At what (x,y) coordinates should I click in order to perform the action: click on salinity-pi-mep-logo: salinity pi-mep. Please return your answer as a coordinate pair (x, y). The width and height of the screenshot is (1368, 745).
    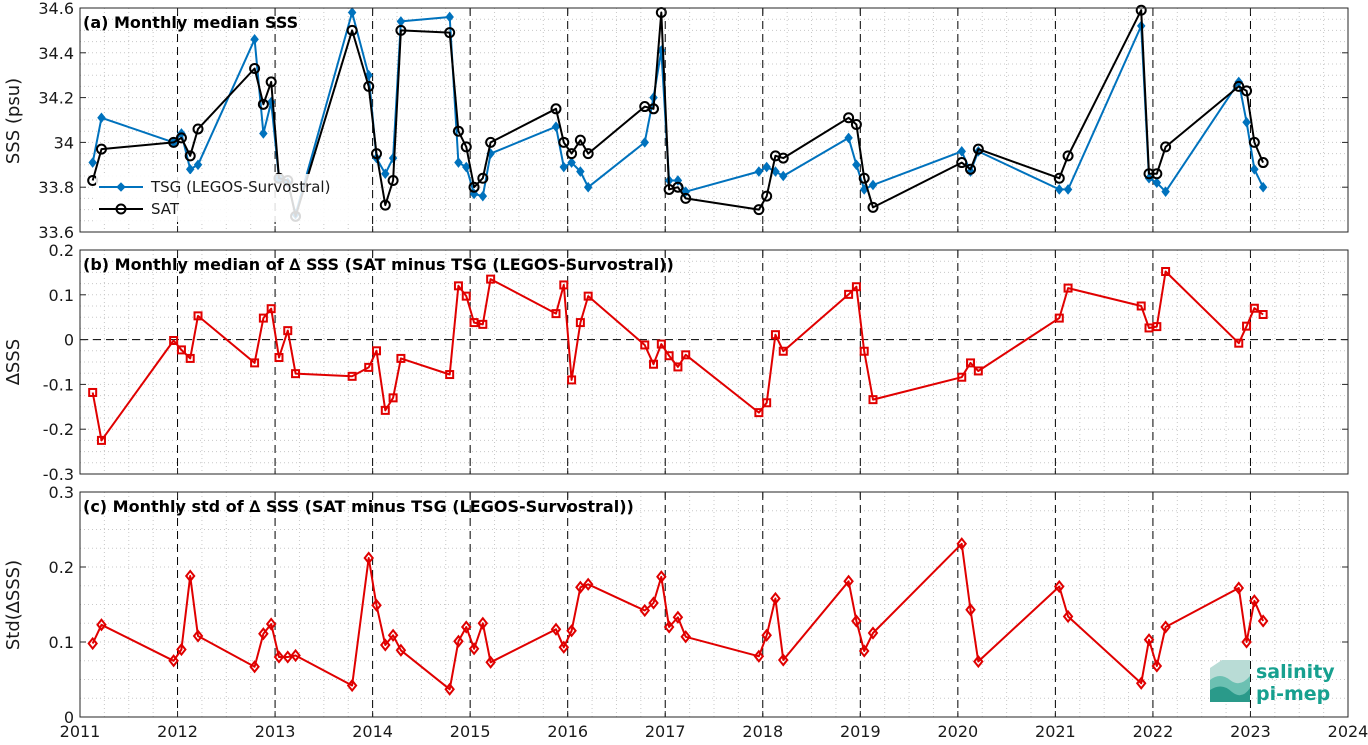
    Looking at the image, I should click on (1272, 682).